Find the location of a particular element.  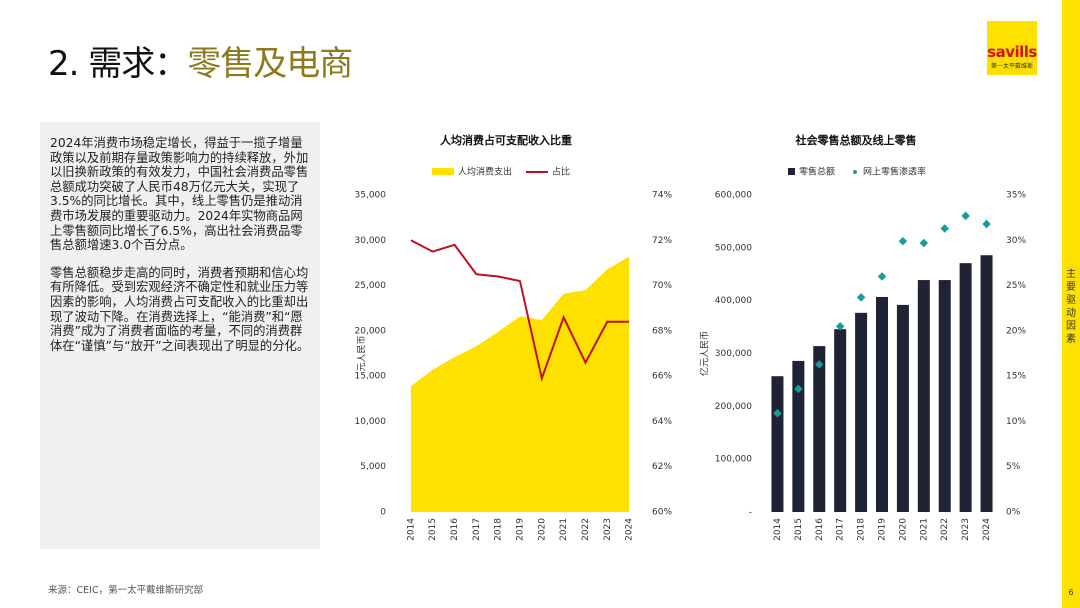

tick-label: 5,000 is located at coordinates (373, 467).